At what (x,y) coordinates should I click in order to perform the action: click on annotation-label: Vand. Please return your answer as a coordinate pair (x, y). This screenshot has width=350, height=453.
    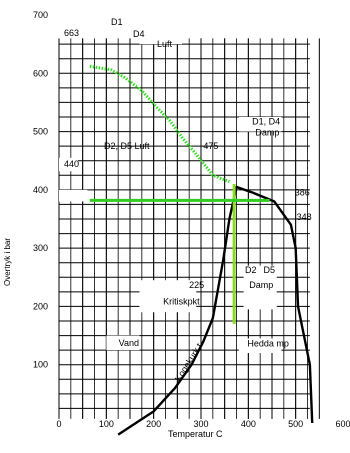
    Looking at the image, I should click on (129, 343).